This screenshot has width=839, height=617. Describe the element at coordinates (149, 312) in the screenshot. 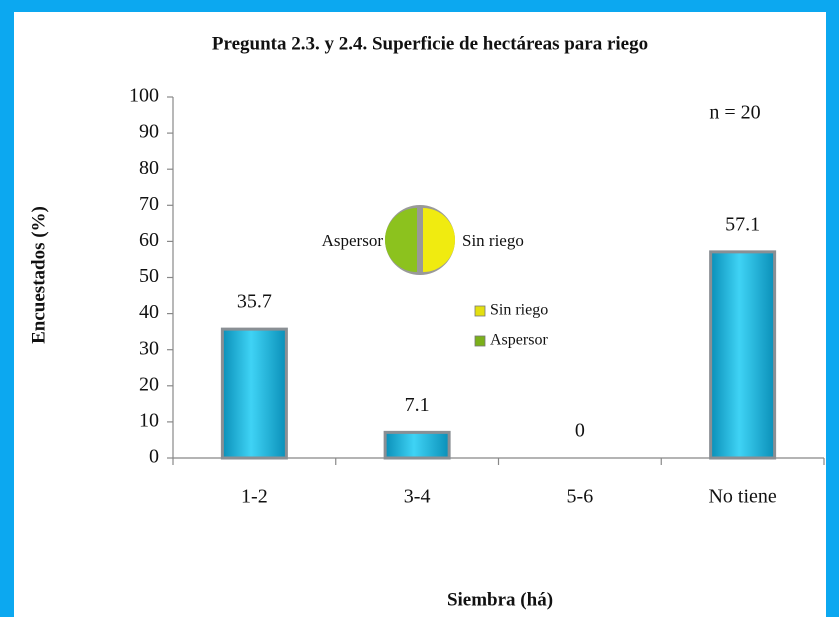

I see `y-tick-label: 40` at that location.